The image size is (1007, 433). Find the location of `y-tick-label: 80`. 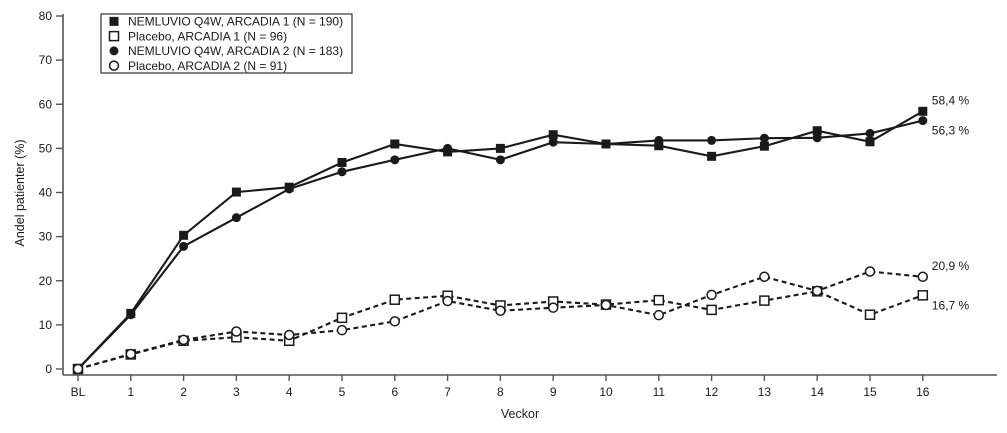

y-tick-label: 80 is located at coordinates (46, 16).